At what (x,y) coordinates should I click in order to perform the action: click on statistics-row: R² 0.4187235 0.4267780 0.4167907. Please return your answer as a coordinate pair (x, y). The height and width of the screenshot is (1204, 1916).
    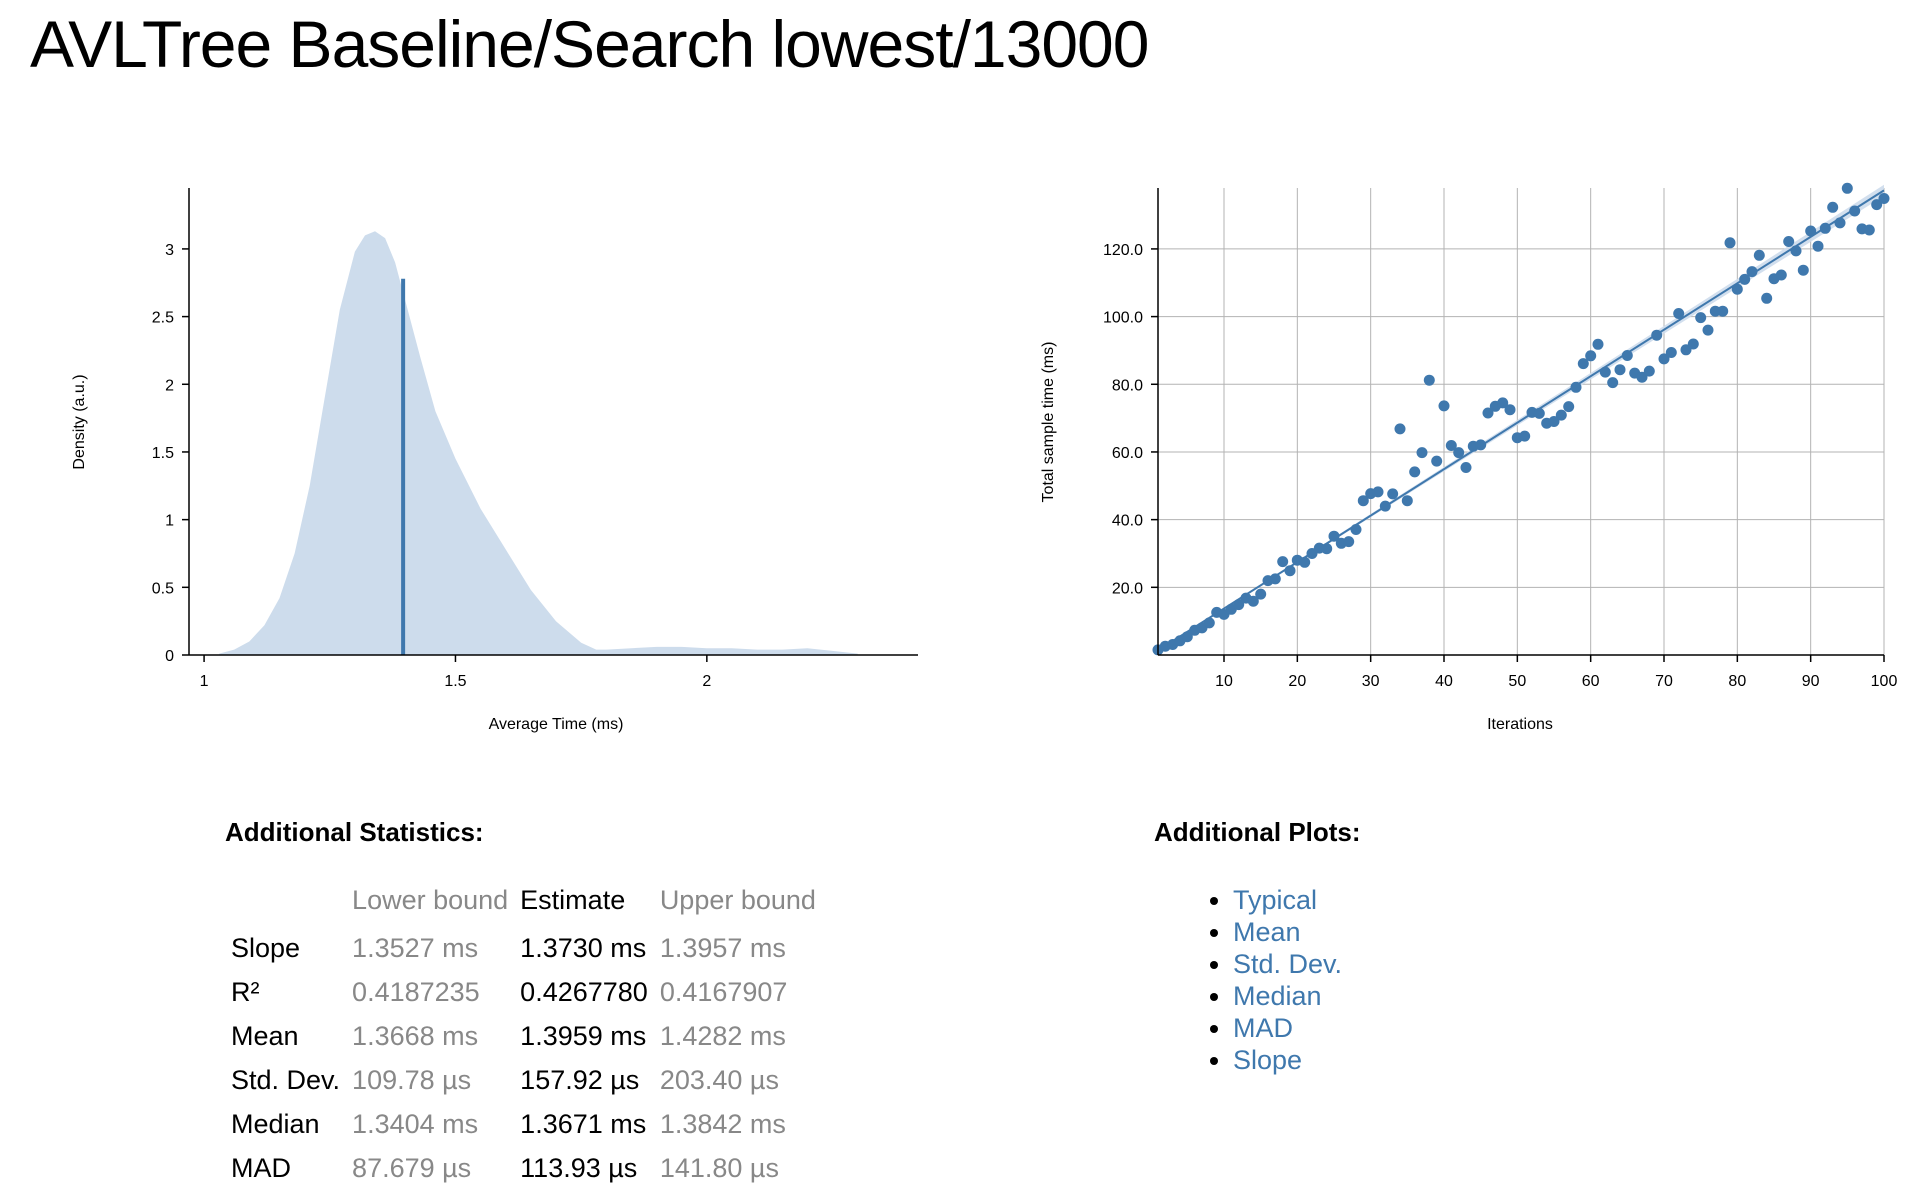
    Looking at the image, I should click on (523, 992).